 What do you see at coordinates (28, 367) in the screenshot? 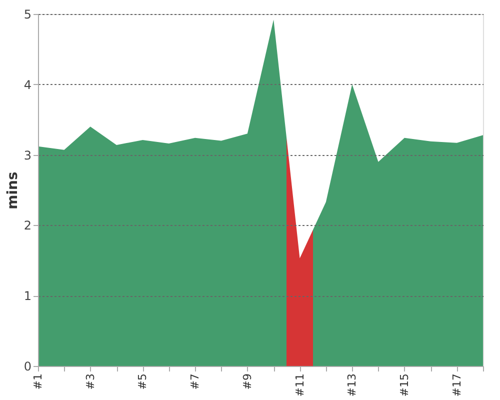
I see `y-tick-label: 0` at bounding box center [28, 367].